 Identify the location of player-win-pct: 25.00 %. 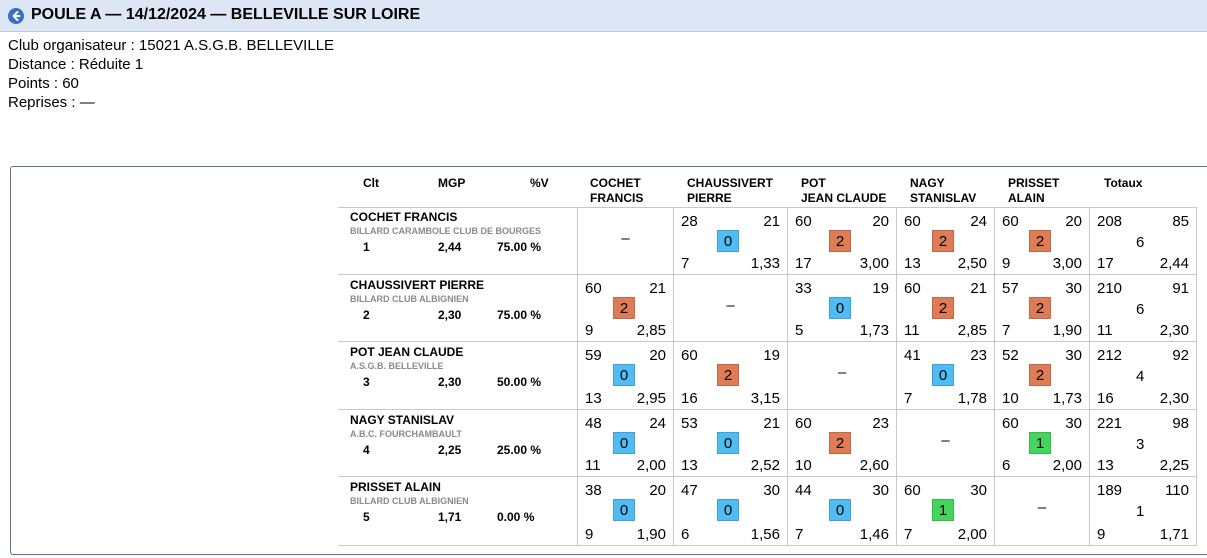
(519, 450).